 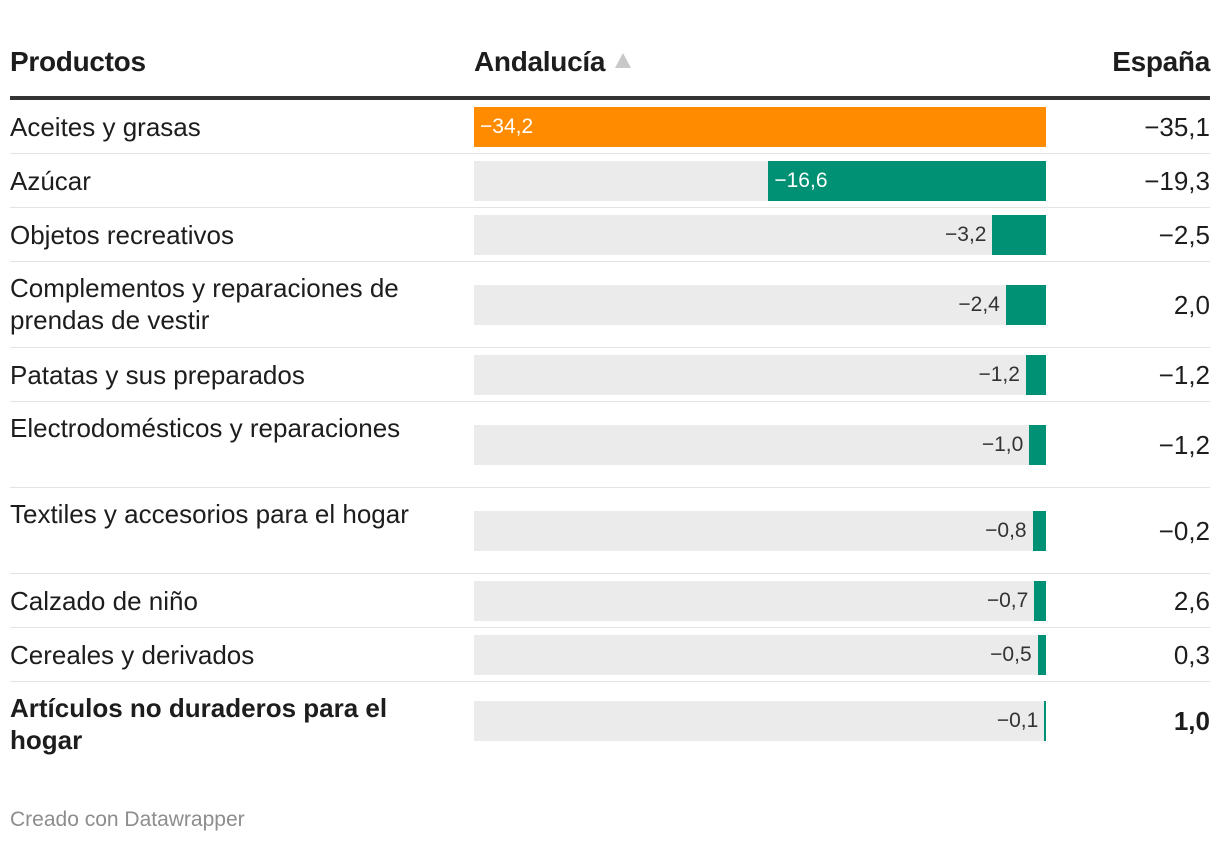 What do you see at coordinates (1177, 181) in the screenshot?
I see `espana-value: −19,3` at bounding box center [1177, 181].